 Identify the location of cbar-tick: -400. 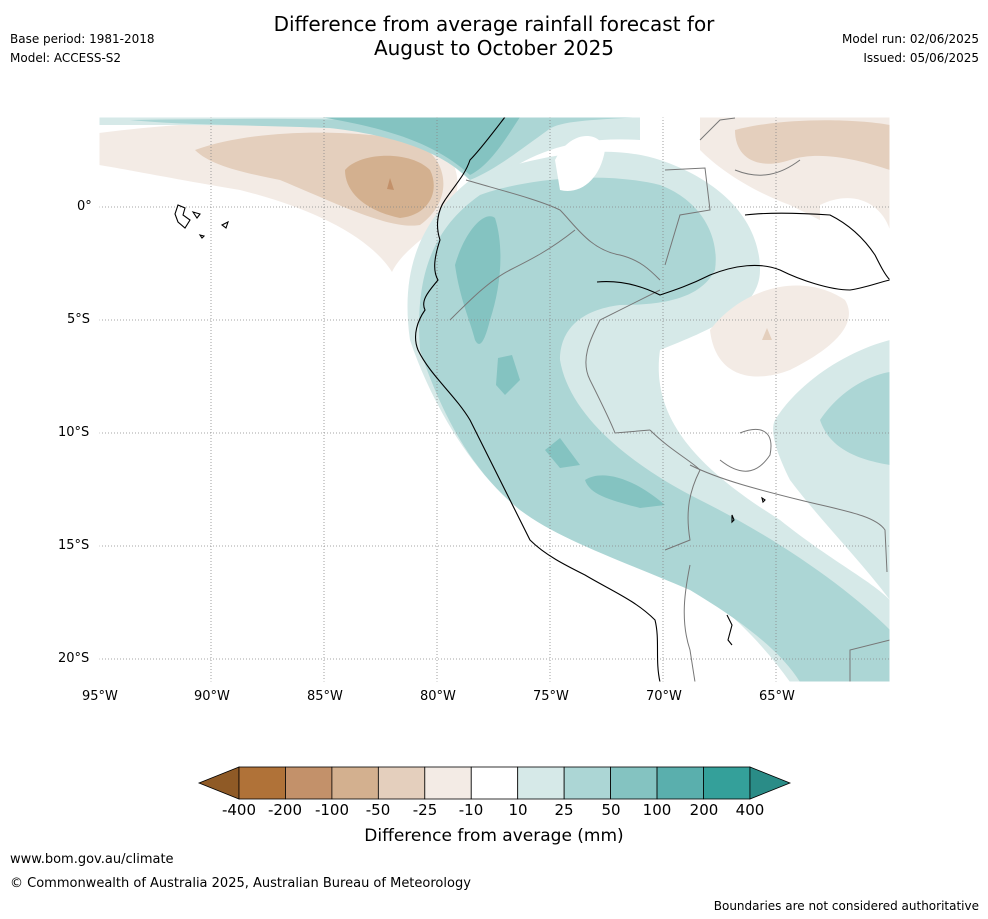
(239, 810).